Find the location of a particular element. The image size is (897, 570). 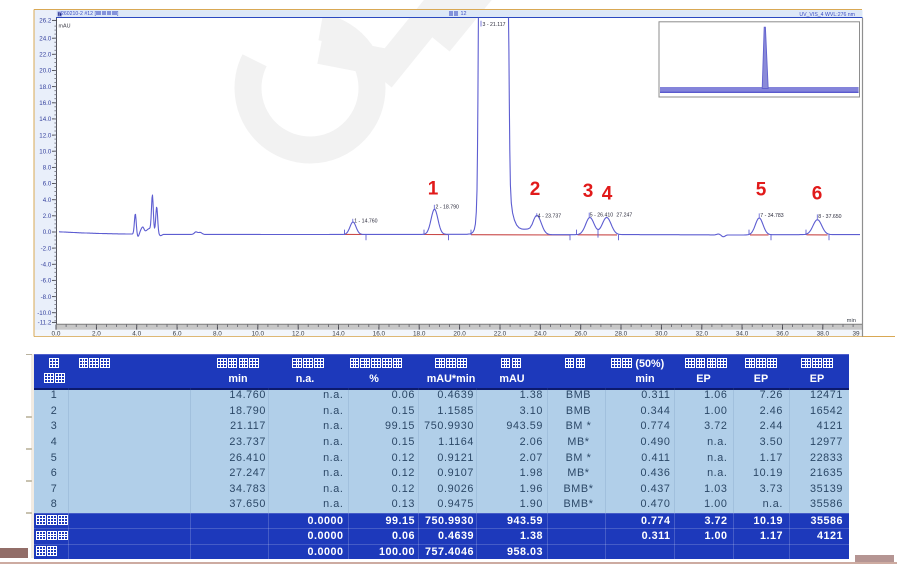

svg-text: -6.0 is located at coordinates (46, 281).